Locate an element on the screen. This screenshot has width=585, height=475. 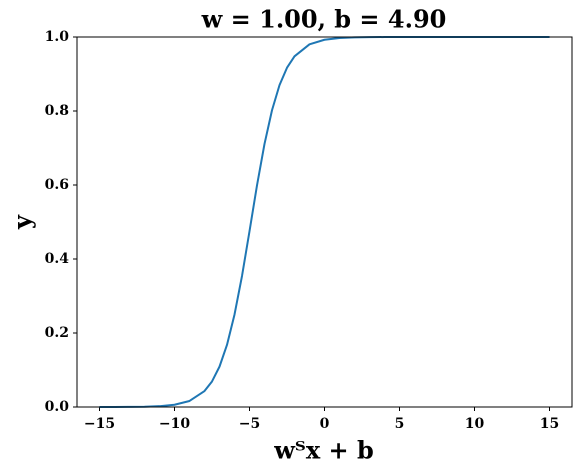
x-axis-label: wᵀx + b is located at coordinates (323, 450).